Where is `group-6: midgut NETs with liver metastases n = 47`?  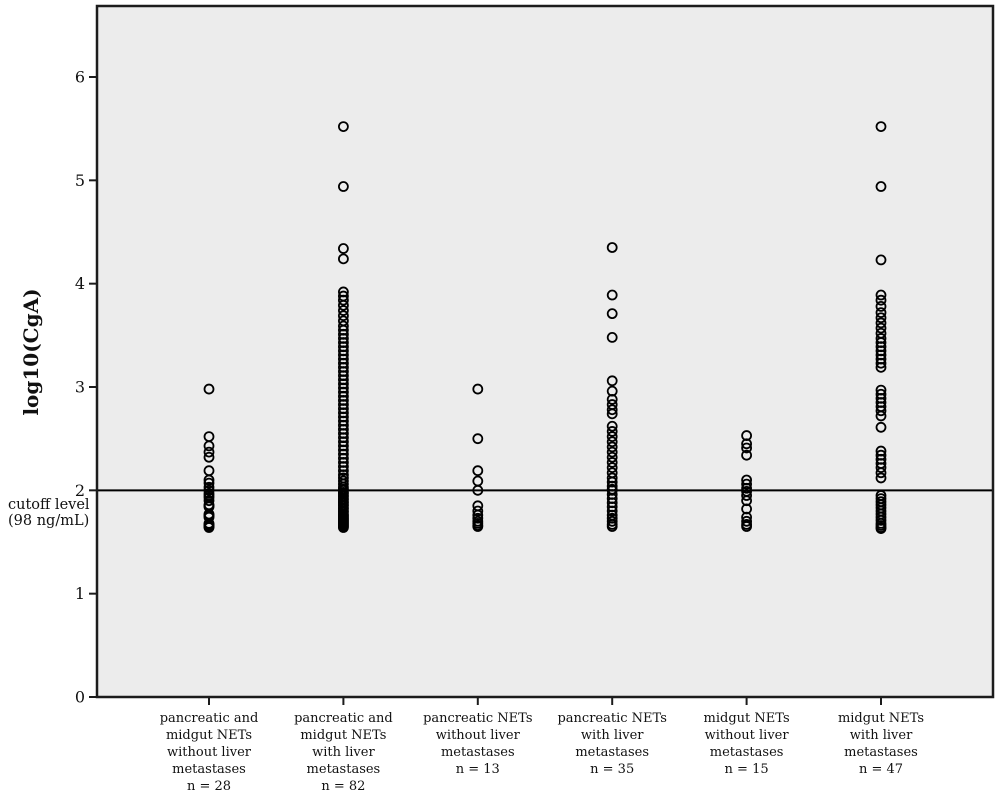 group-6: midgut NETs with liver metastases n = 47 is located at coordinates (881, 449).